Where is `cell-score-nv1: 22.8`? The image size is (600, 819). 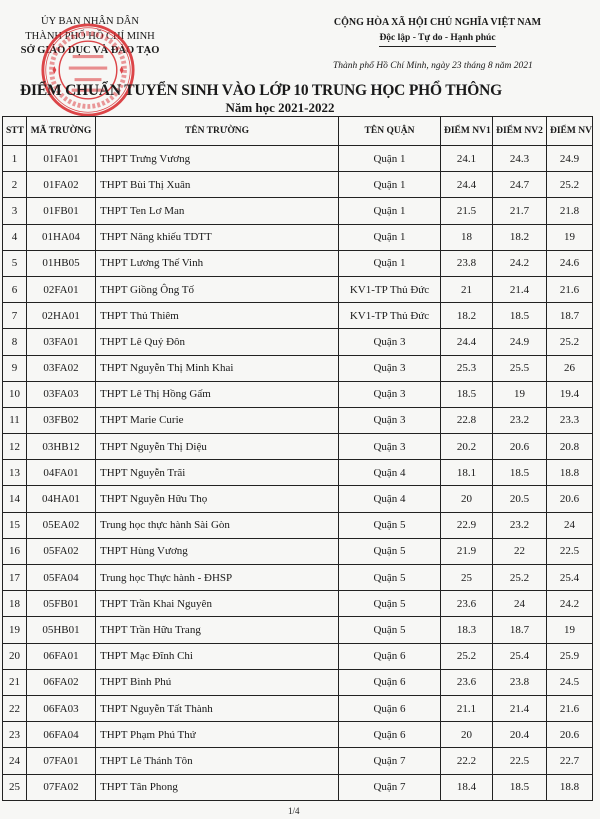 cell-score-nv1: 22.8 is located at coordinates (466, 420).